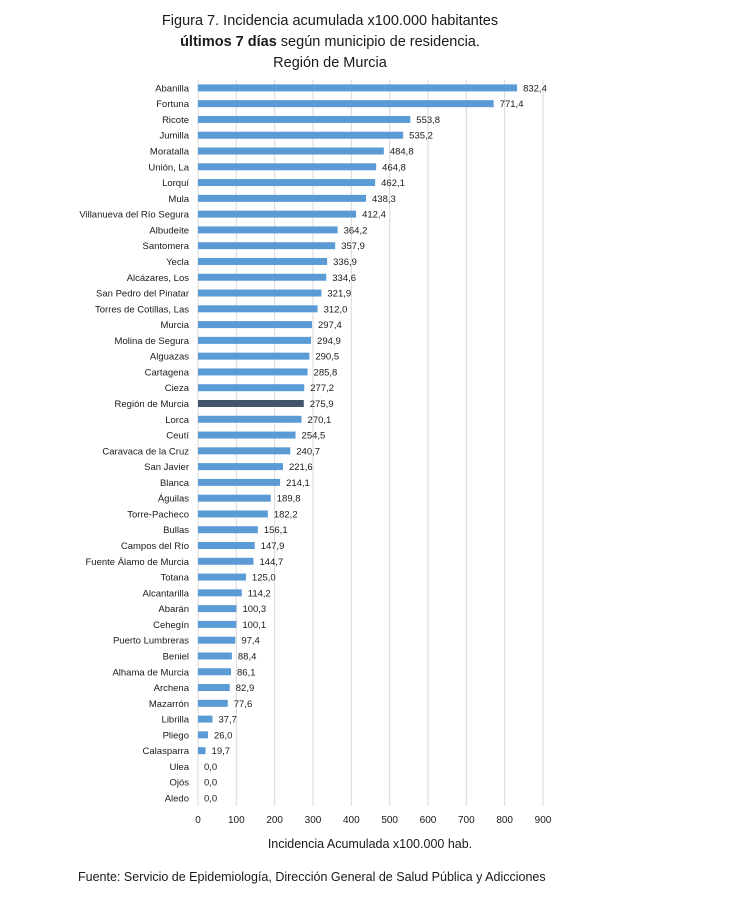 The image size is (736, 899). Describe the element at coordinates (167, 372) in the screenshot. I see `category-label: Cartagena` at that location.